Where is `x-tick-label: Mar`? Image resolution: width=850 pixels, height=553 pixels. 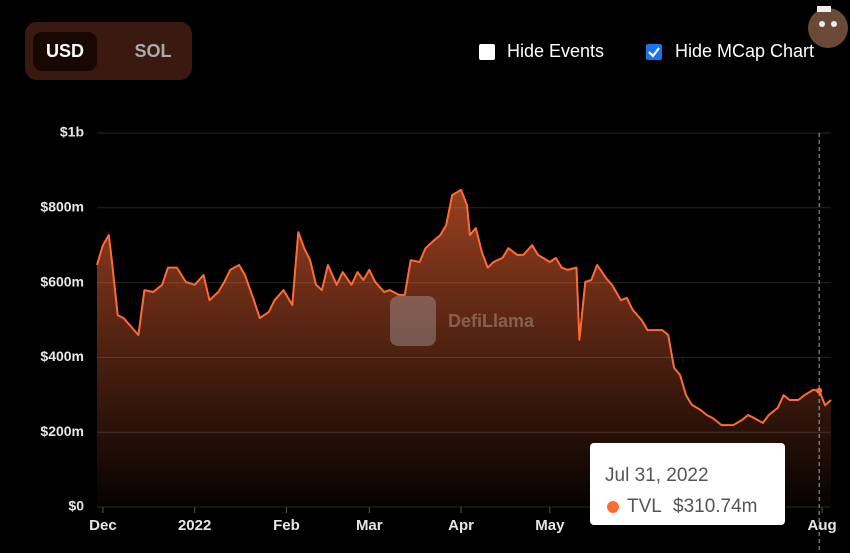
x-tick-label: Mar is located at coordinates (369, 525).